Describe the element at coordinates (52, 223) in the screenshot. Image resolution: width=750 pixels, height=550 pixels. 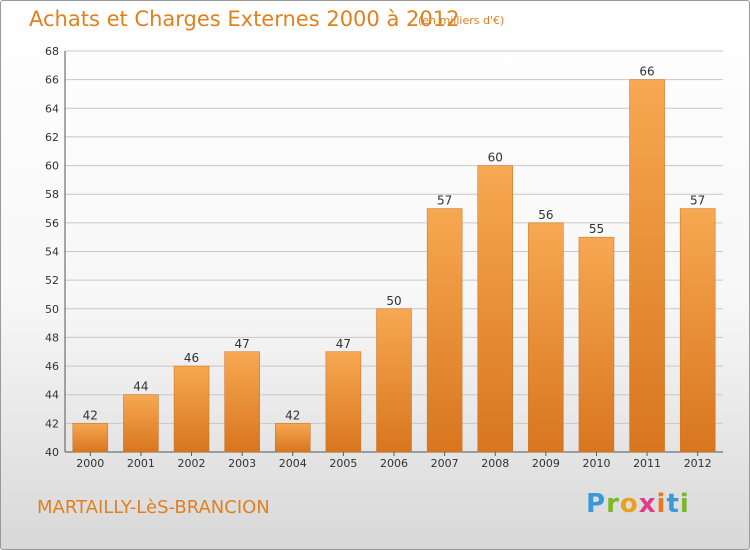
I see `y-tick-label: 56` at that location.